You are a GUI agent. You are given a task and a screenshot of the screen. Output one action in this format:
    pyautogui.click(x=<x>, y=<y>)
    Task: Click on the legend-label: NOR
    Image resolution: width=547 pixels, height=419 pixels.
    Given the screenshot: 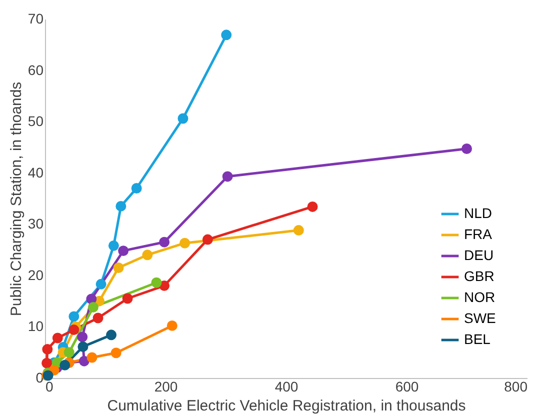 What is the action you would take?
    pyautogui.click(x=480, y=297)
    